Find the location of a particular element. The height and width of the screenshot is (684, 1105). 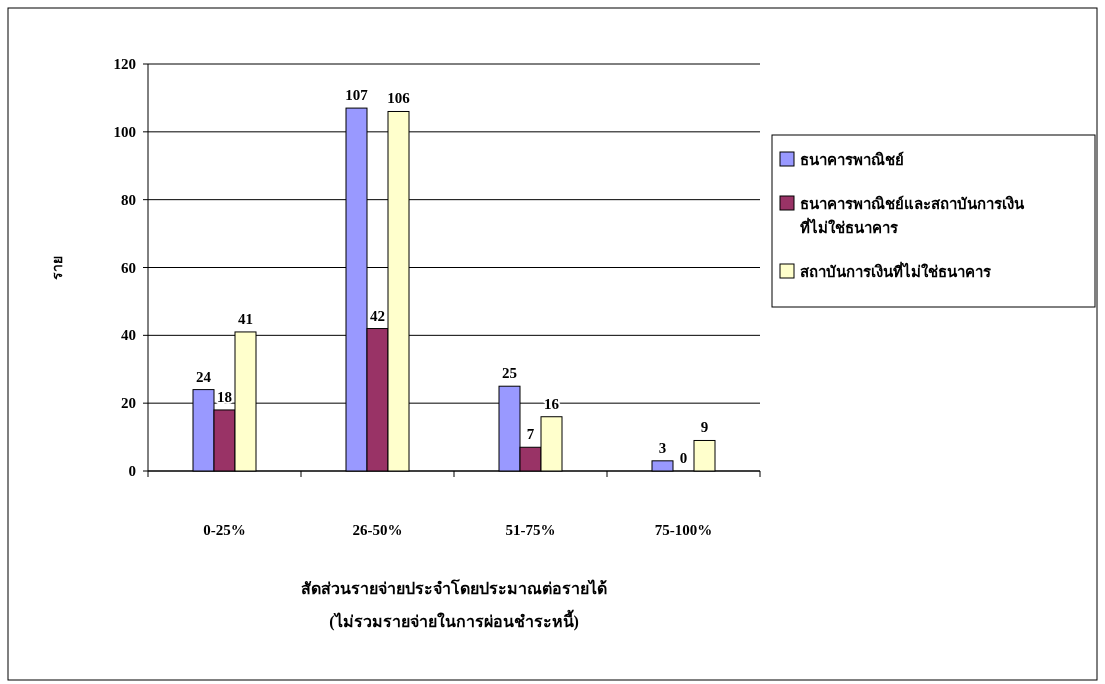

data-label: 24 is located at coordinates (204, 376).